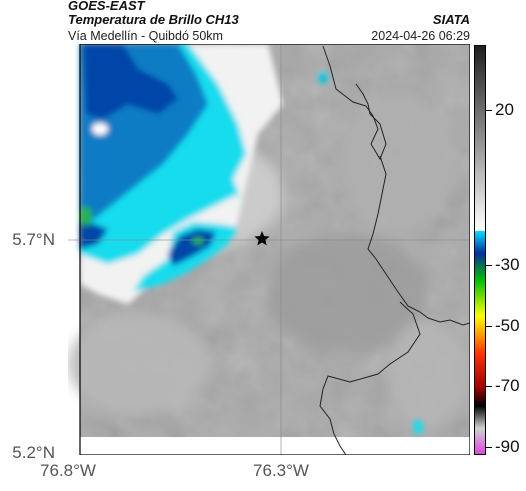 Image resolution: width=526 pixels, height=491 pixels. I want to click on organization-label: SIATA, so click(451, 19).